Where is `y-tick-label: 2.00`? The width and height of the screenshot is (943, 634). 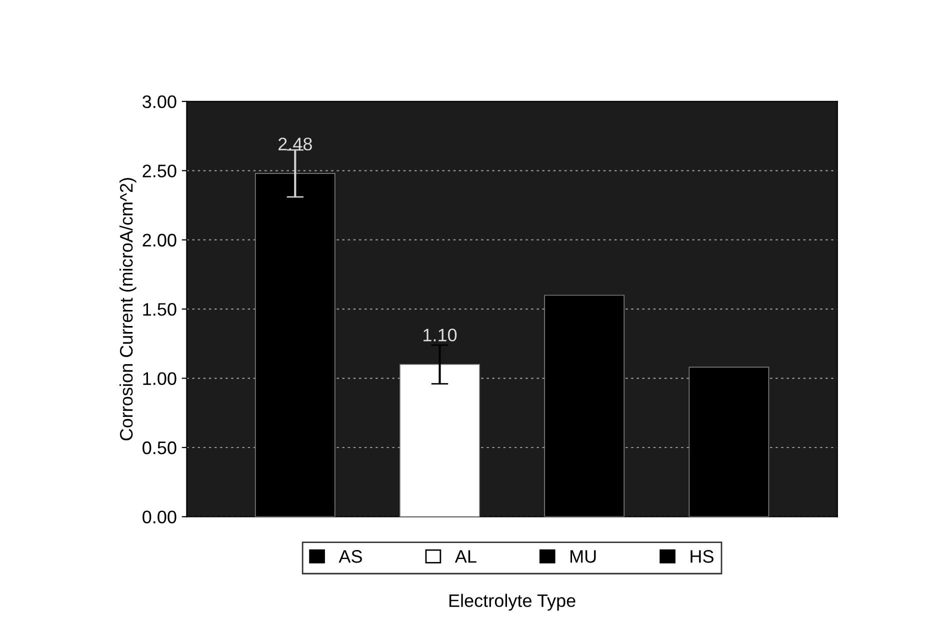
y-tick-label: 2.00 is located at coordinates (159, 240).